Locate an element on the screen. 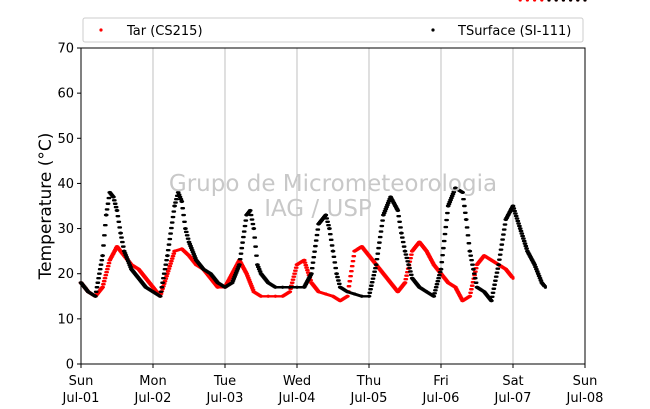 The height and width of the screenshot is (409, 650). x-tick-label-date: Jul-01 is located at coordinates (81, 398).